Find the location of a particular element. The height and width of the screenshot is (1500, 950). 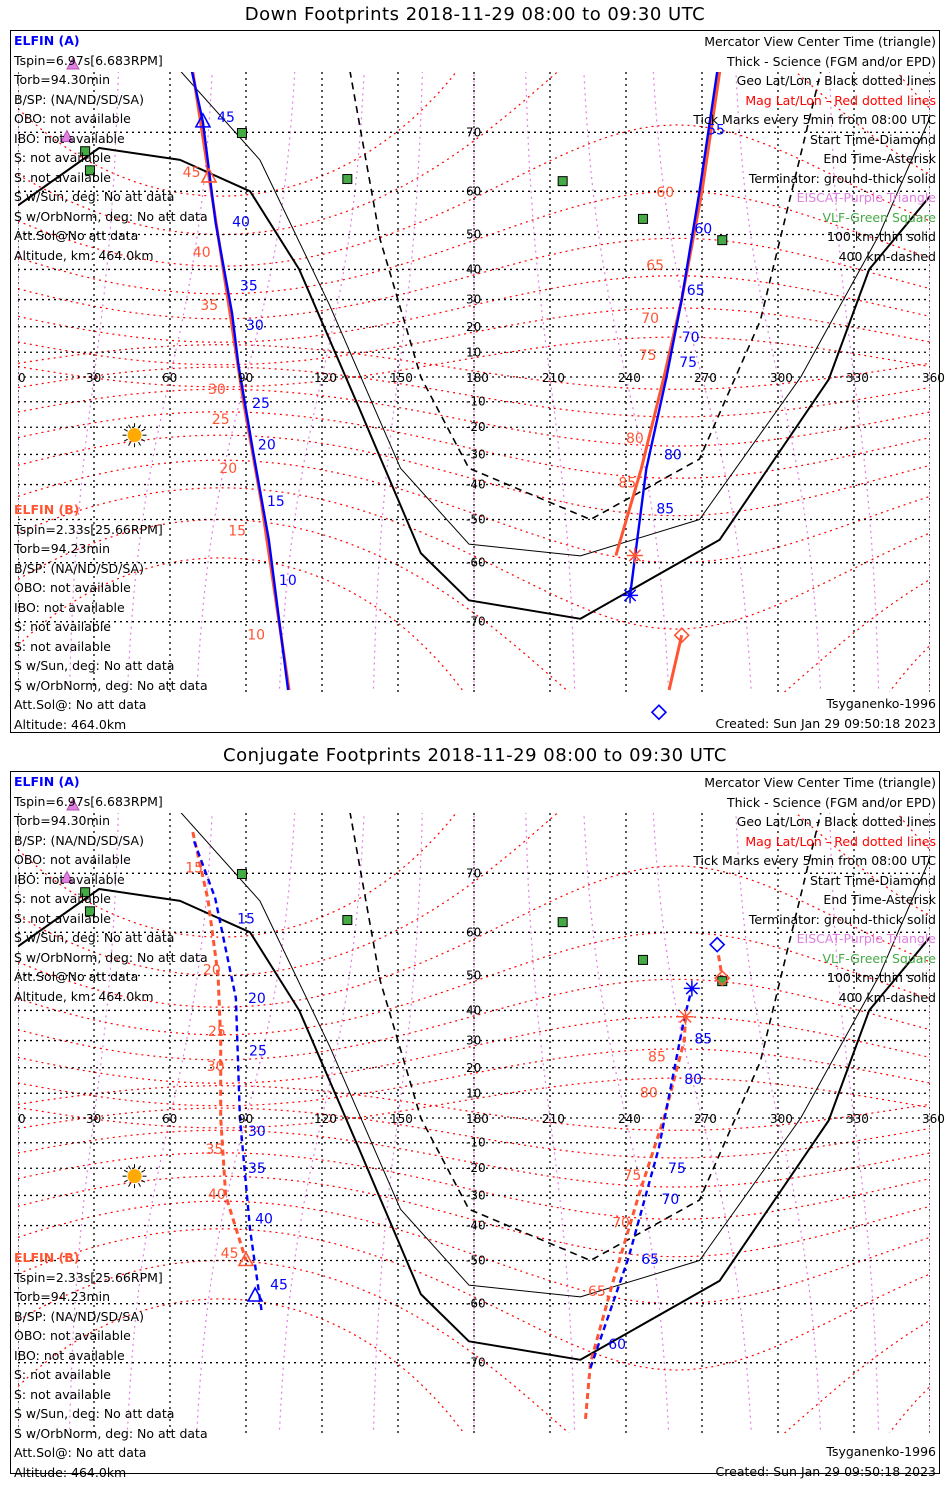

lat-tick-label: 30 is located at coordinates (473, 300).